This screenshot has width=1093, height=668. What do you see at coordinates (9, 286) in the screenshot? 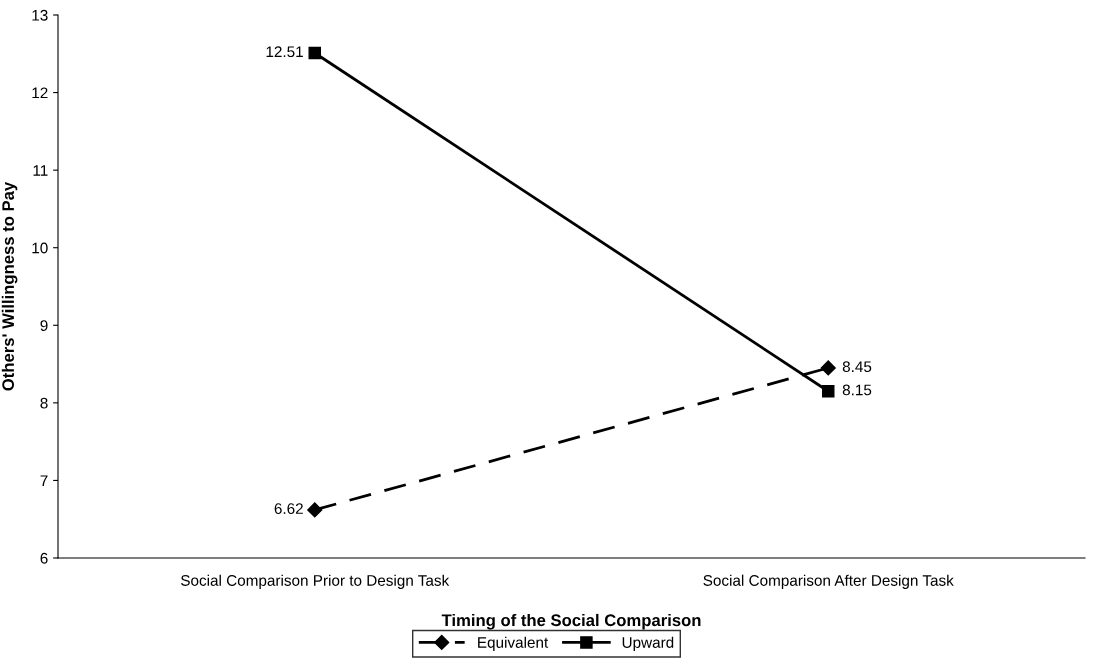
I see `y-axis-title: Others' Willingness to Pay` at bounding box center [9, 286].